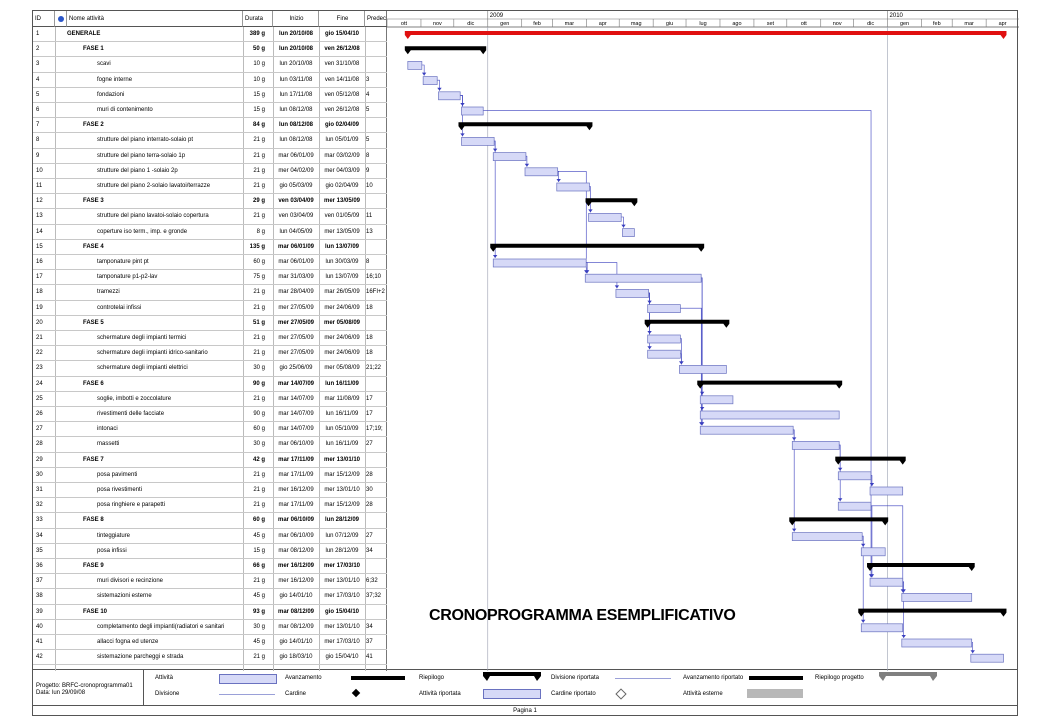 The height and width of the screenshot is (720, 1040). I want to click on task-id: 17, so click(39, 277).